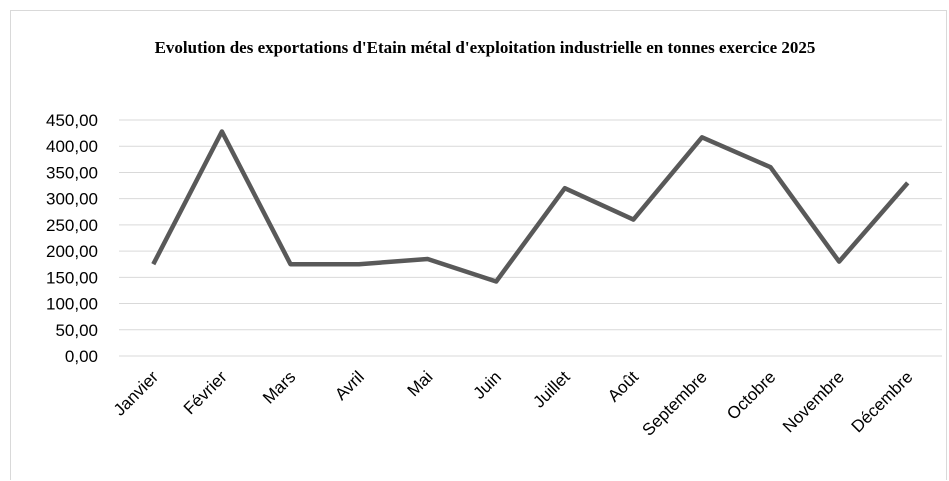 Image resolution: width=949 pixels, height=481 pixels. I want to click on y-tick-label: 150,00, so click(72, 277).